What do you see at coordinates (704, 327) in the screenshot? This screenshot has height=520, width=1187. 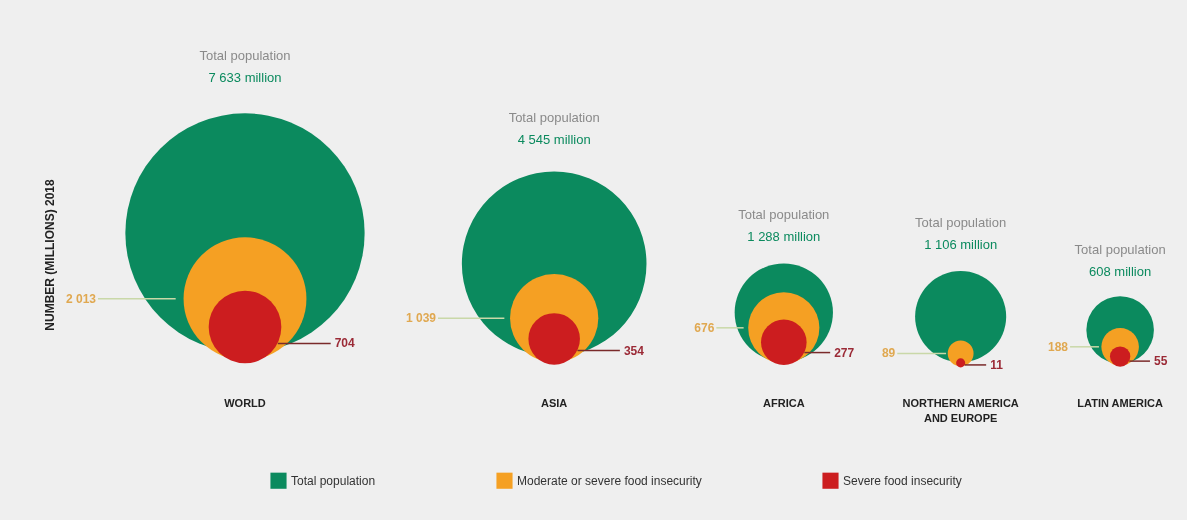 I see `data-label: 676` at bounding box center [704, 327].